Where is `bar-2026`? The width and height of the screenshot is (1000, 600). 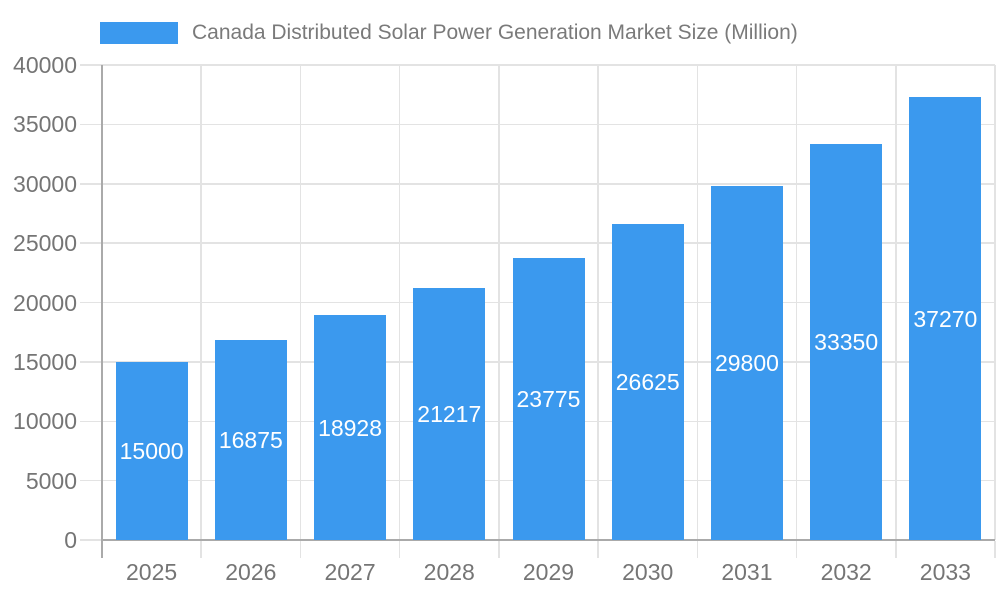 bar-2026 is located at coordinates (250, 439).